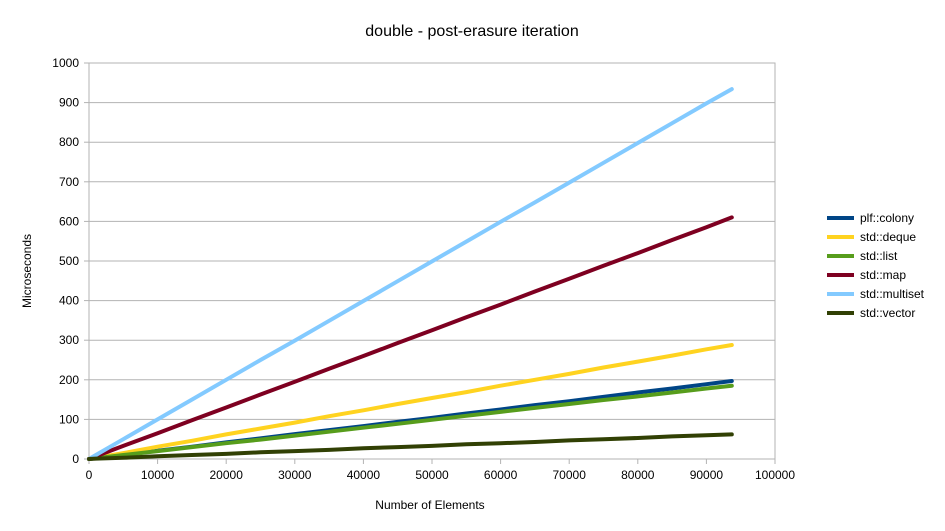  Describe the element at coordinates (65, 63) in the screenshot. I see `y-tick-label: 1000` at that location.